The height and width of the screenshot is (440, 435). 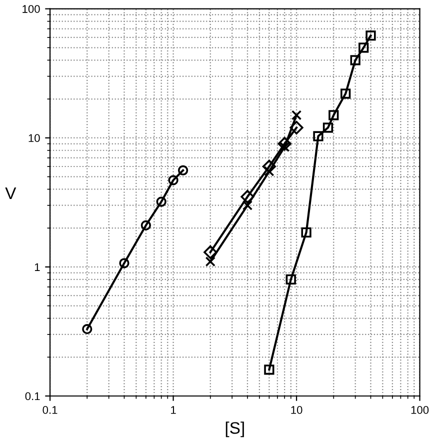 What do you see at coordinates (32, 396) in the screenshot?
I see `y-tick-label: 0.1` at bounding box center [32, 396].